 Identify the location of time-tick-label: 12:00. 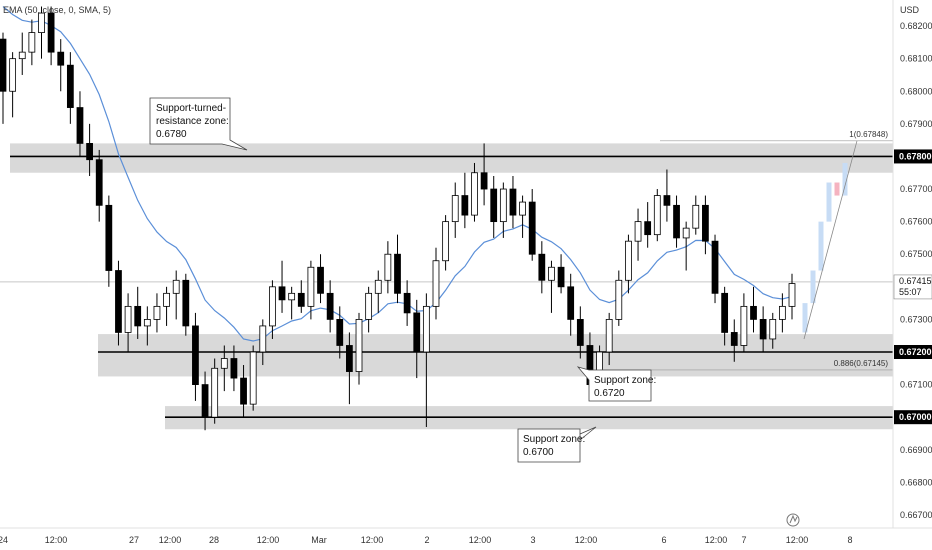
(797, 540).